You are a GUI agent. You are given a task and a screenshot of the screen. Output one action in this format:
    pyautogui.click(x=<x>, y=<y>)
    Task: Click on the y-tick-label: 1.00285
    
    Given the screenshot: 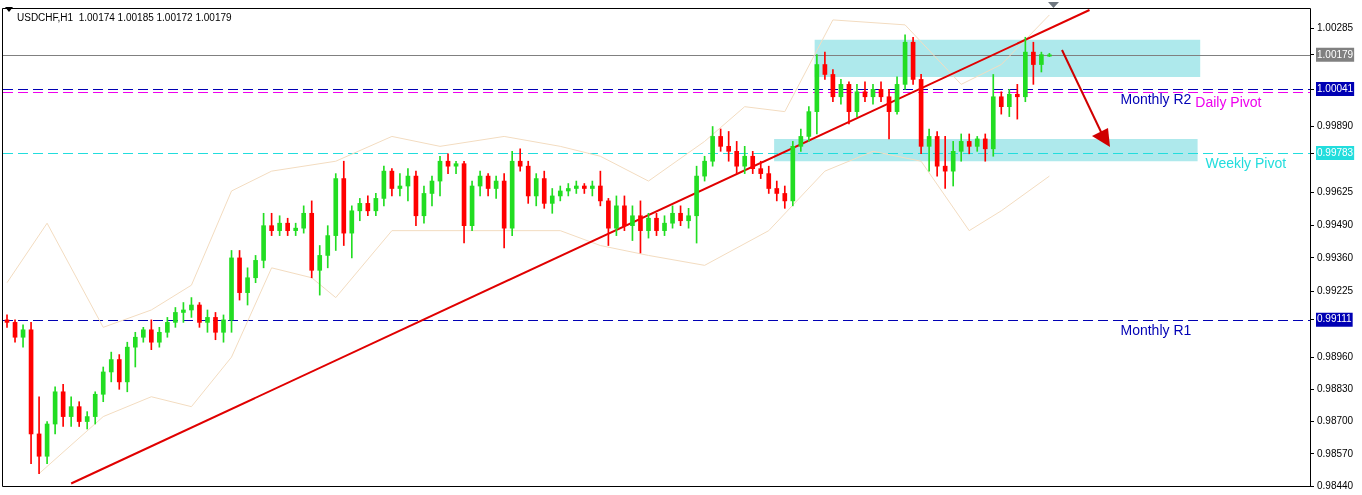 What is the action you would take?
    pyautogui.click(x=1335, y=28)
    